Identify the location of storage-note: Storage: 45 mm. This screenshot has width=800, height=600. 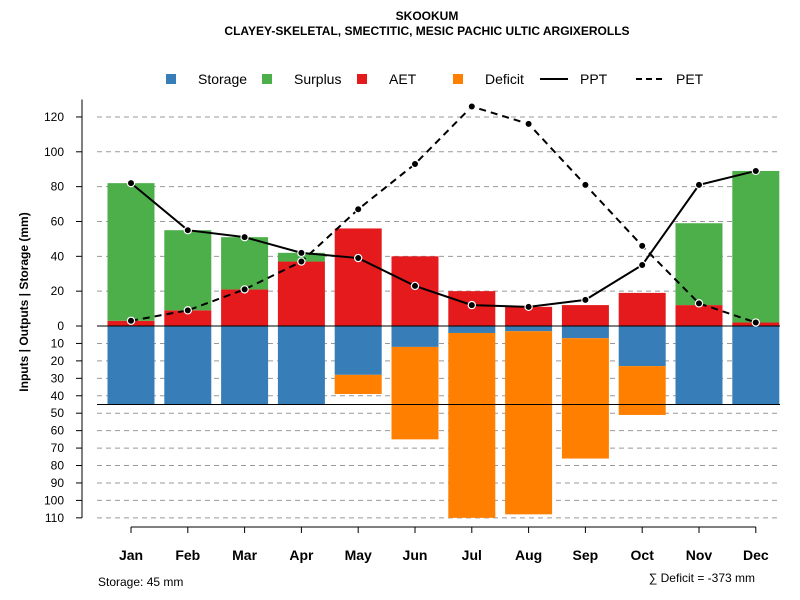
(140, 582).